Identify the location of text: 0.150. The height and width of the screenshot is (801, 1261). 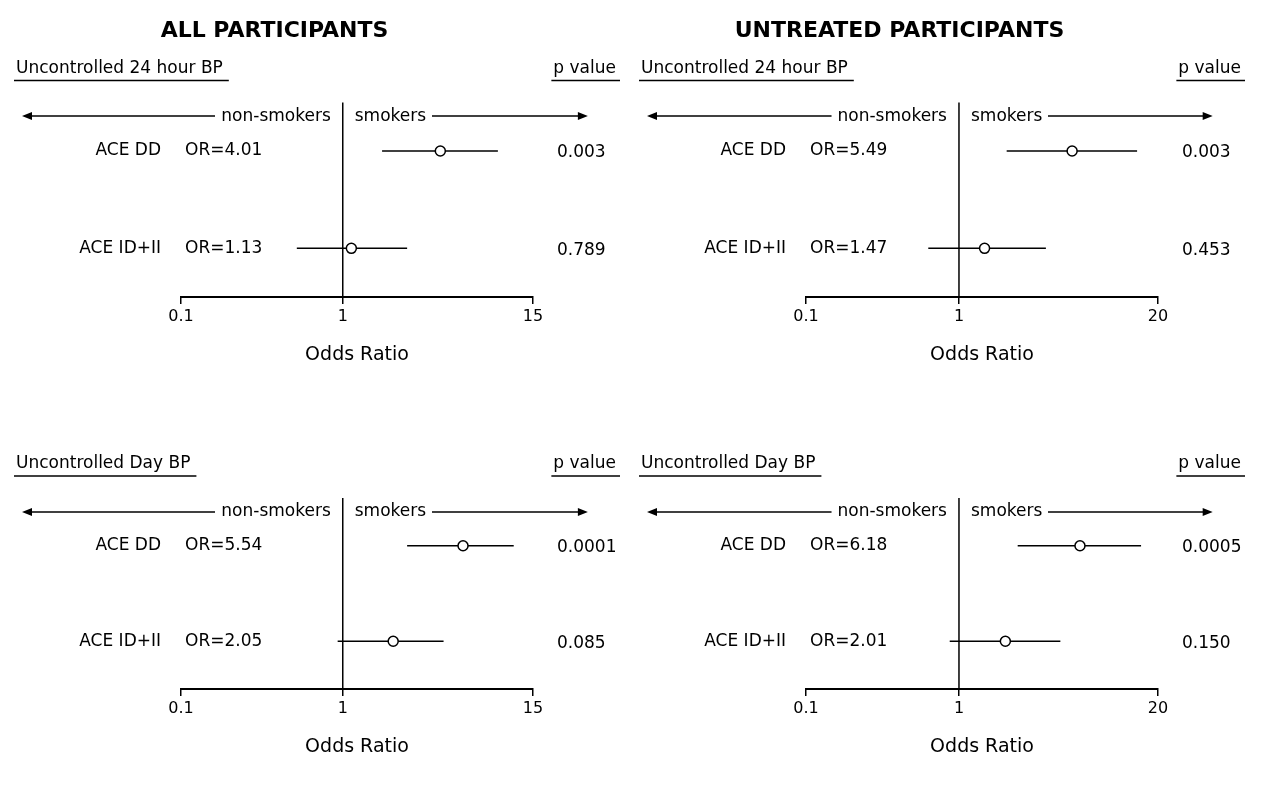
(1206, 641).